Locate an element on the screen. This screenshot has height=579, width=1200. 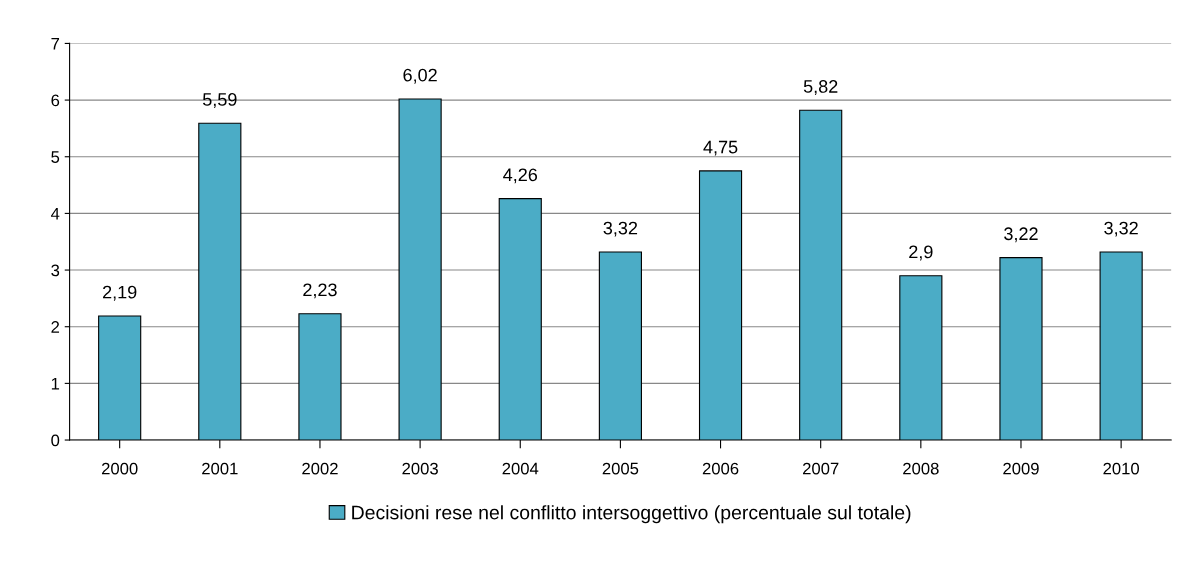
y-tick-label: 7 is located at coordinates (55, 44).